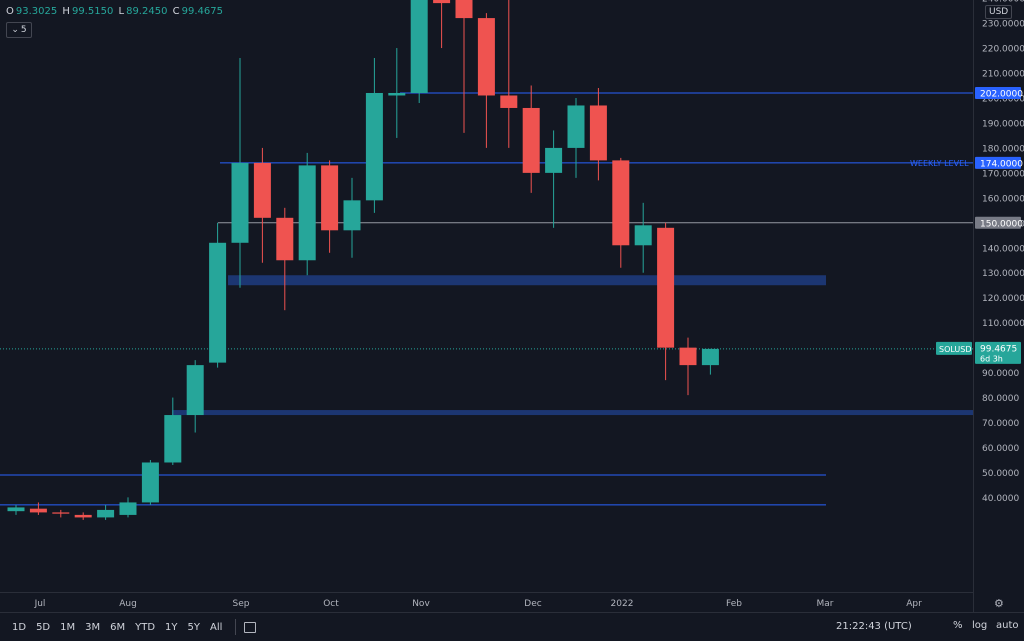  Describe the element at coordinates (202, 11) in the screenshot. I see `close-value: 99.4675` at that location.